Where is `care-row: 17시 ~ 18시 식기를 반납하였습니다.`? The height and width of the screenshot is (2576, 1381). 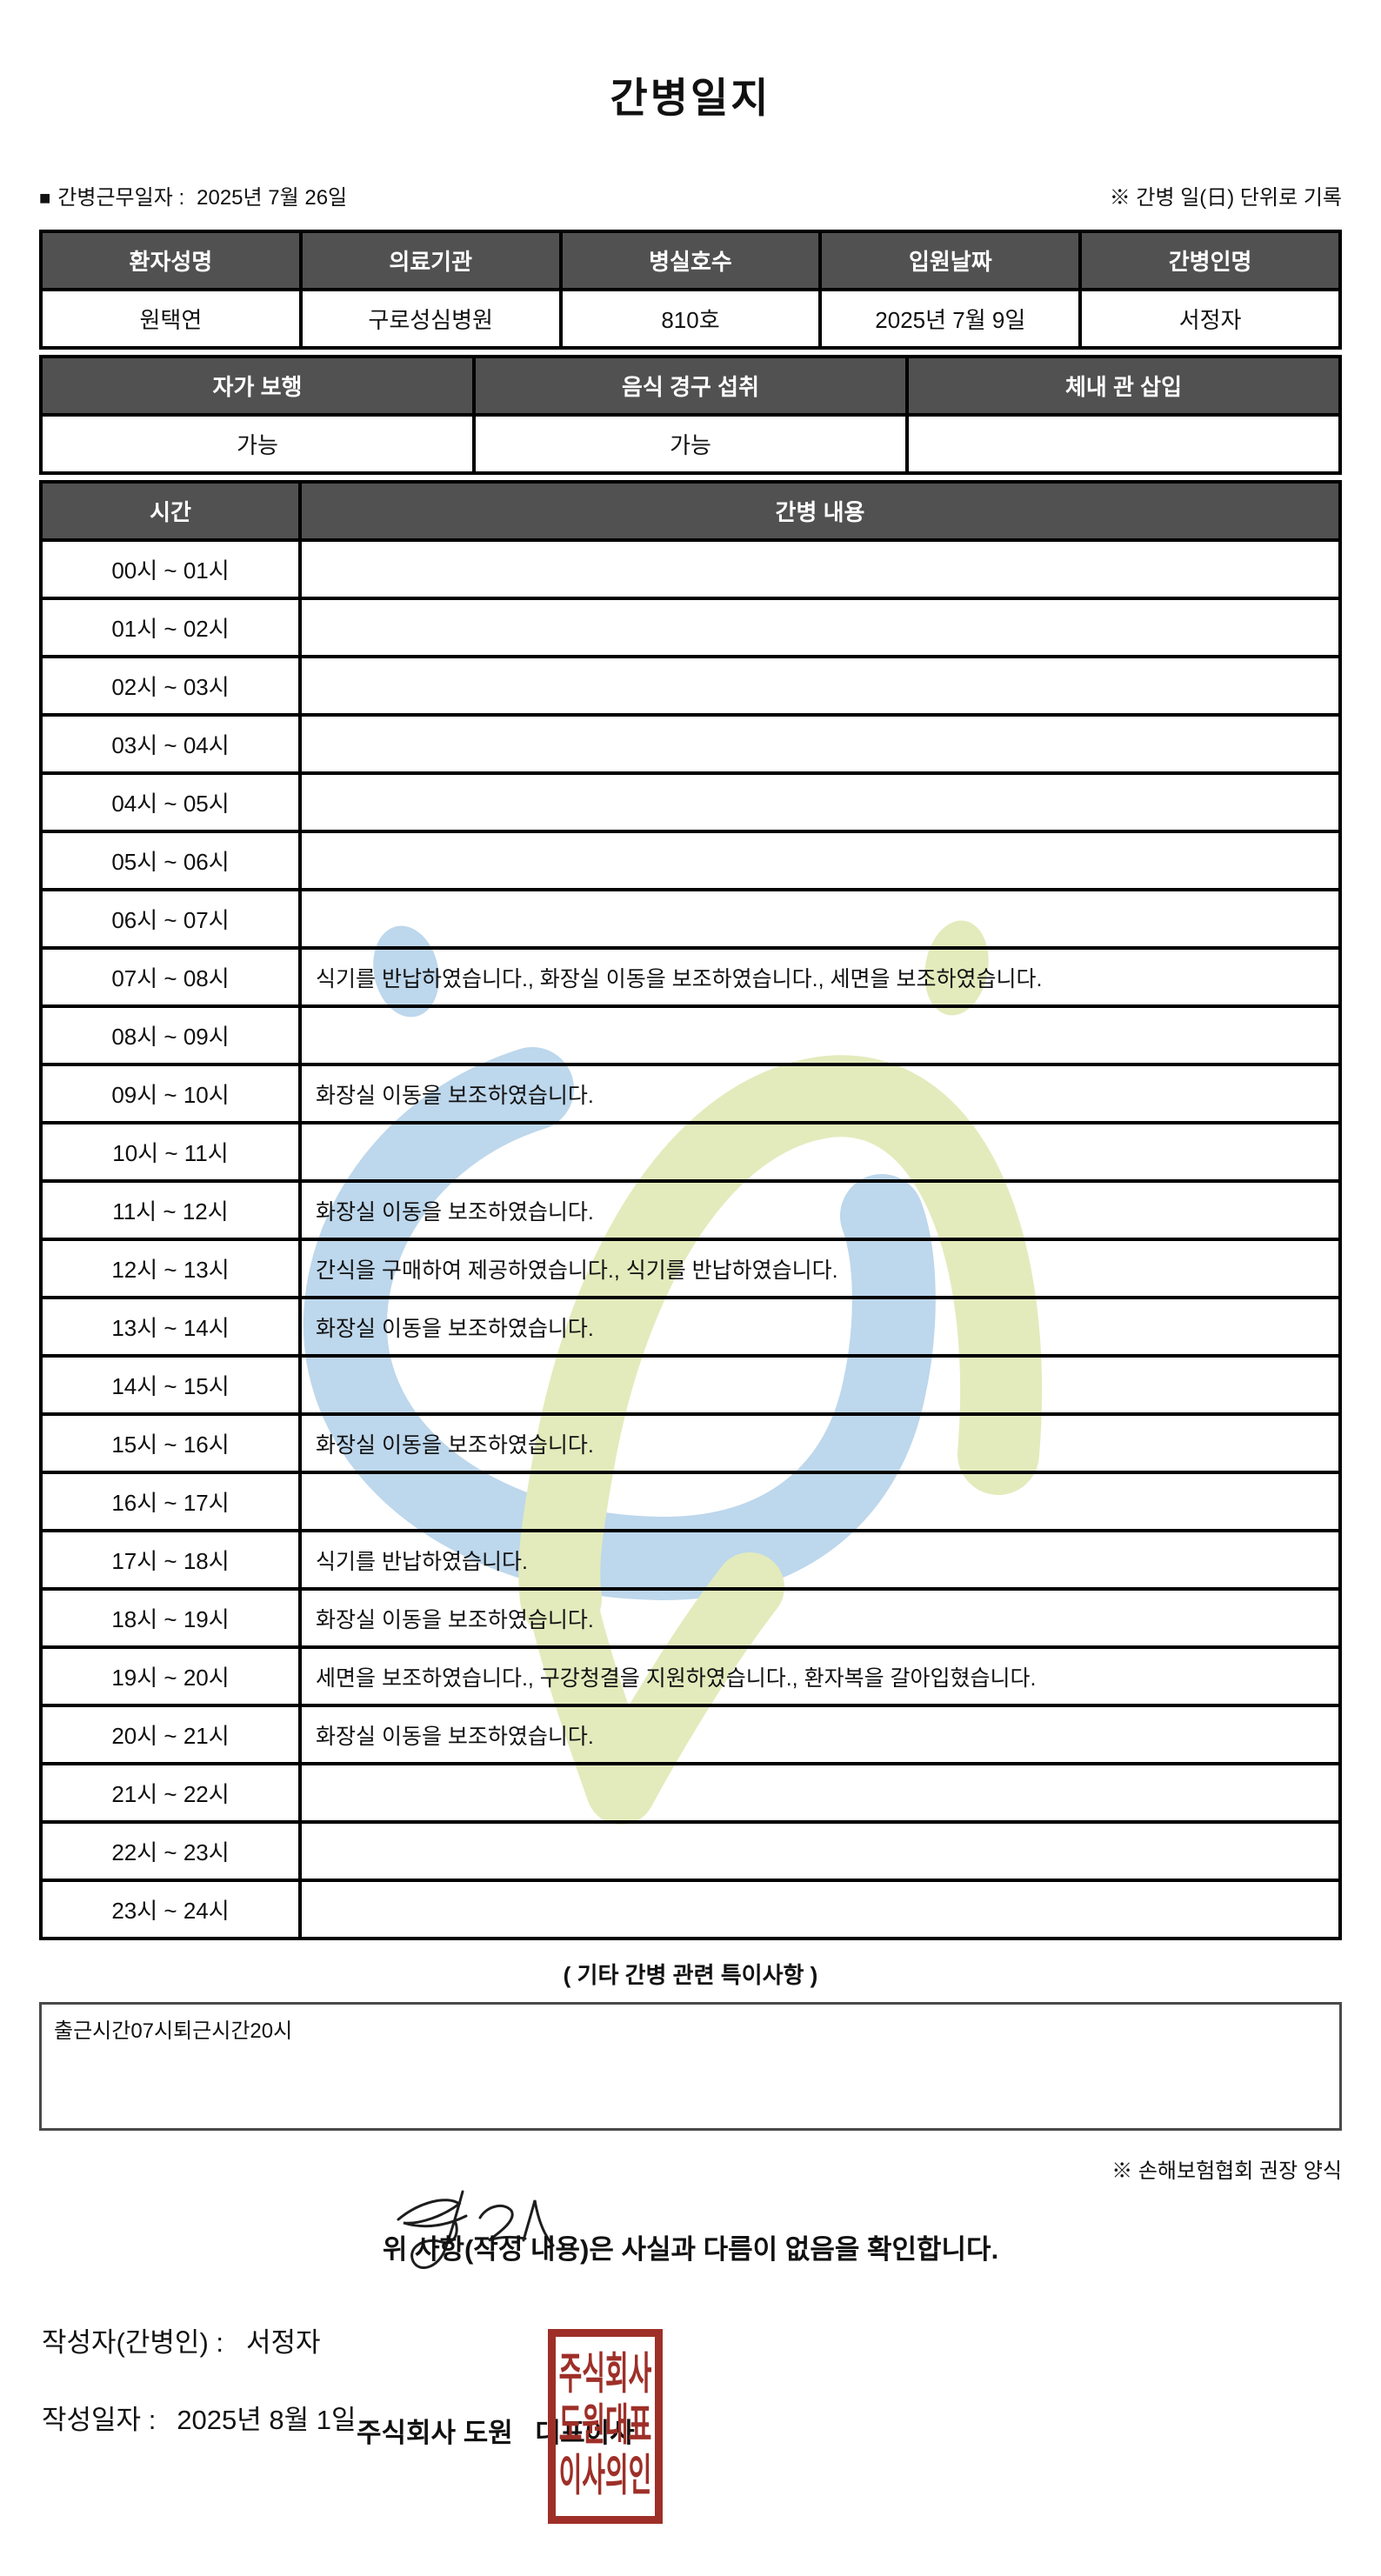
care-row: 17시 ~ 18시 식기를 반납하였습니다. is located at coordinates (690, 1560).